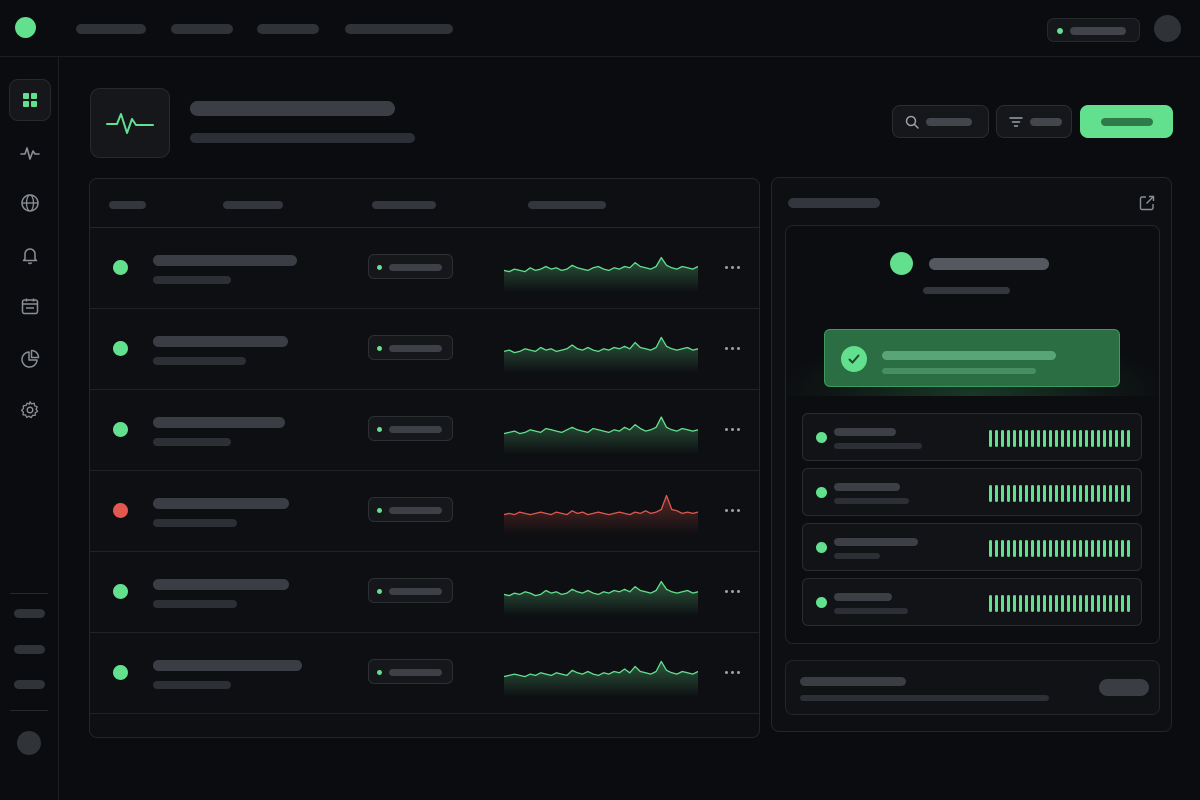 Image resolution: width=1200 pixels, height=800 pixels. I want to click on table-header, so click(424, 203).